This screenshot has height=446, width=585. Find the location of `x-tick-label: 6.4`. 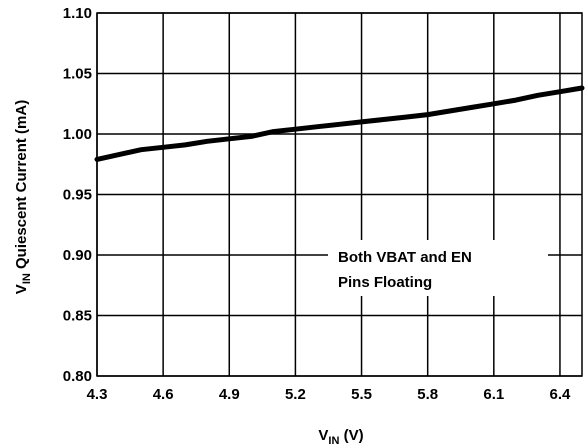

x-tick-label: 6.4 is located at coordinates (561, 394).